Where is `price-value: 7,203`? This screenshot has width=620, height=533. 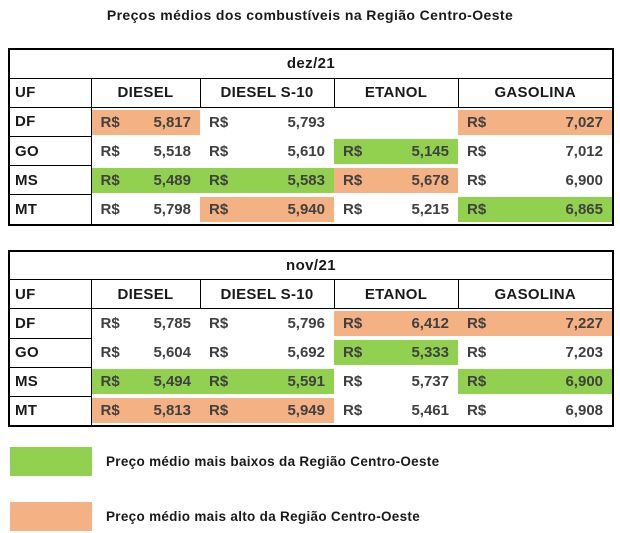 price-value: 7,203 is located at coordinates (584, 352).